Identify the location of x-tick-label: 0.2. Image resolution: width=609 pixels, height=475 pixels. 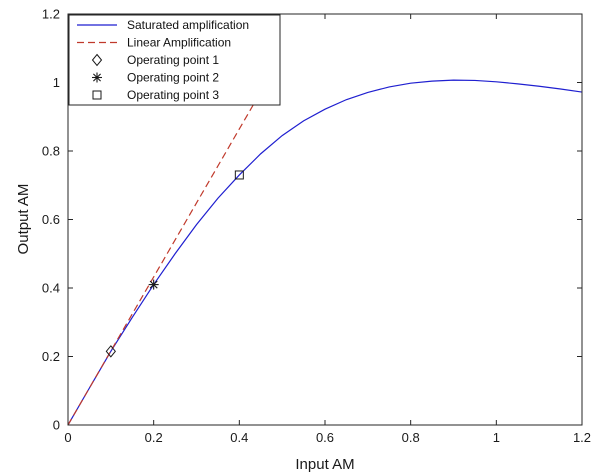
(154, 437).